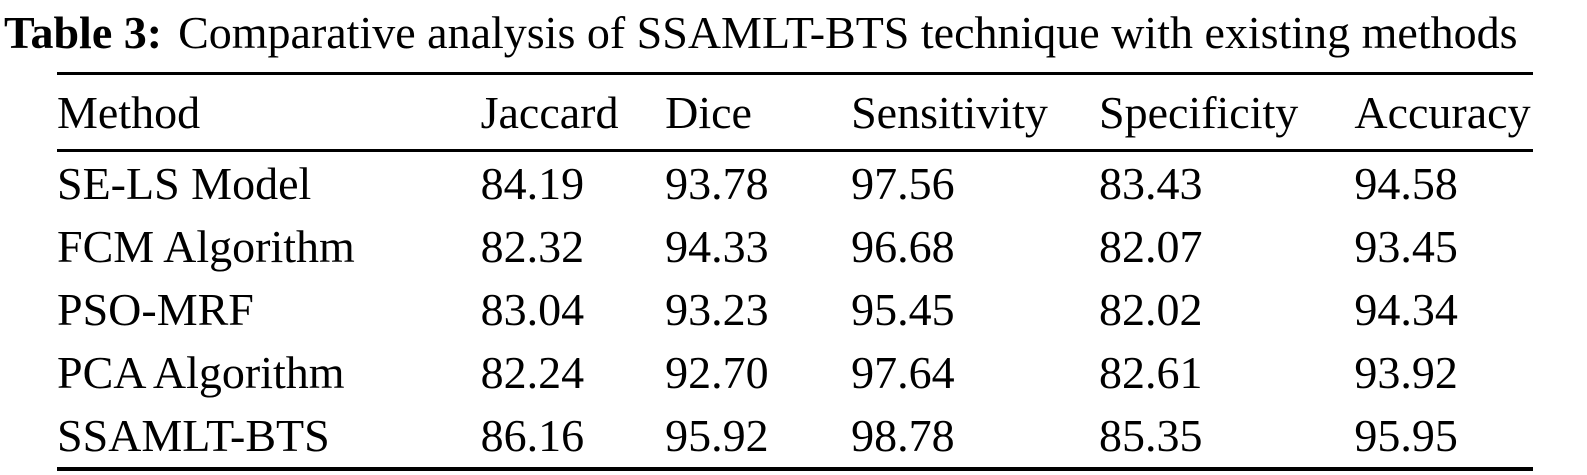 The height and width of the screenshot is (475, 1587). Describe the element at coordinates (1151, 435) in the screenshot. I see `table-cell: 85.35` at that location.